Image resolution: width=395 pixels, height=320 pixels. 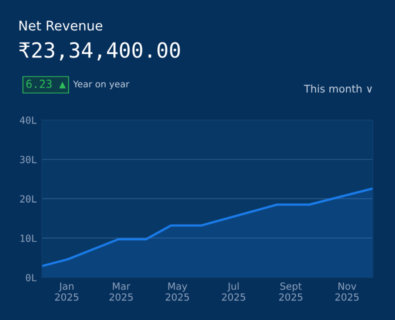 What do you see at coordinates (28, 199) in the screenshot?
I see `y-tick-label: 20L` at bounding box center [28, 199].